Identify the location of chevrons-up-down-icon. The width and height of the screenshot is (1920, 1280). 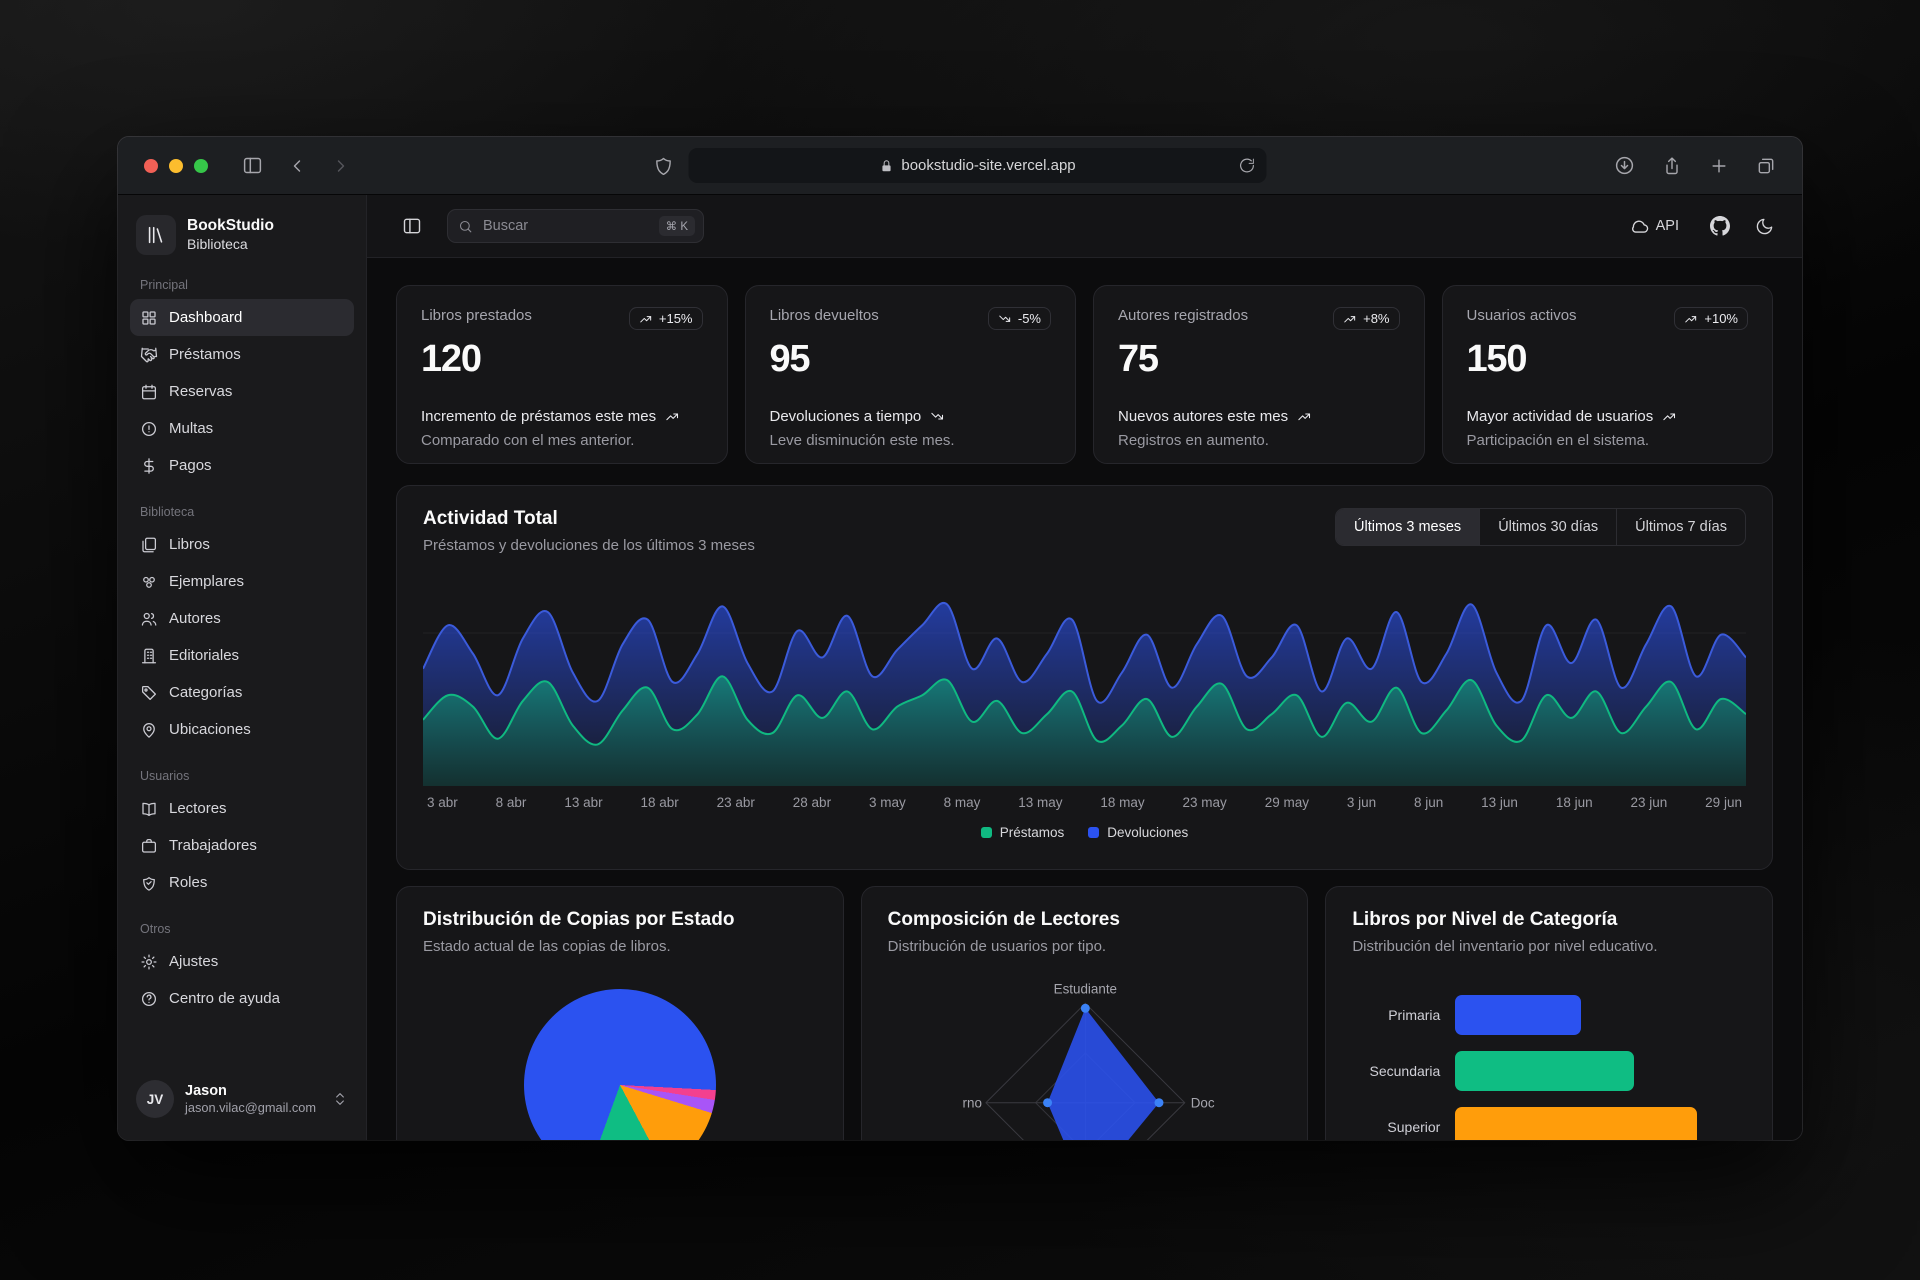
(340, 1099).